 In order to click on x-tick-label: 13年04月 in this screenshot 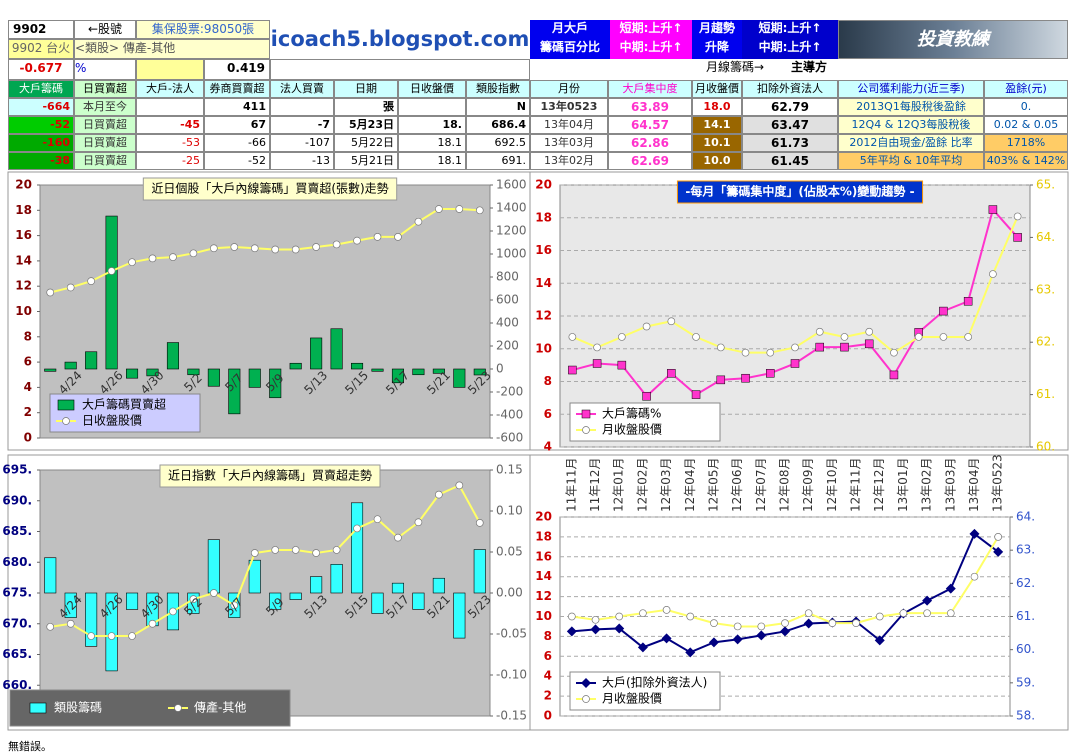, I will do `click(974, 484)`.